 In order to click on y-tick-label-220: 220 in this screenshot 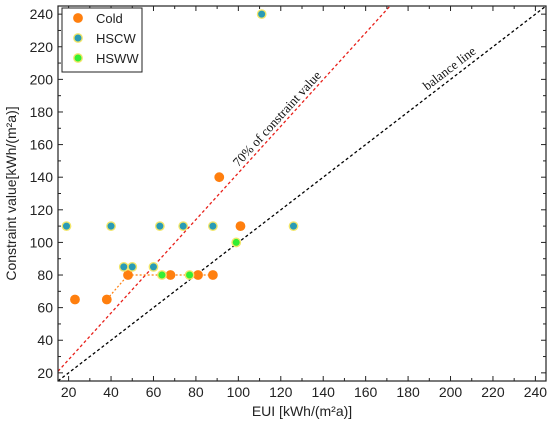, I will do `click(42, 47)`.